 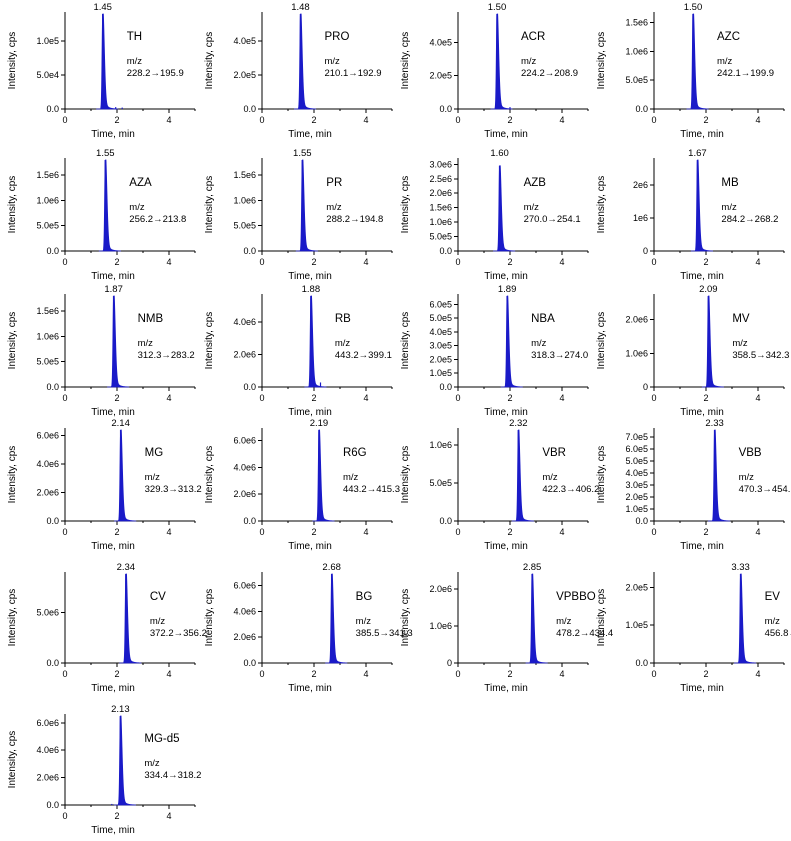 I want to click on compound-name: RB, so click(x=343, y=319).